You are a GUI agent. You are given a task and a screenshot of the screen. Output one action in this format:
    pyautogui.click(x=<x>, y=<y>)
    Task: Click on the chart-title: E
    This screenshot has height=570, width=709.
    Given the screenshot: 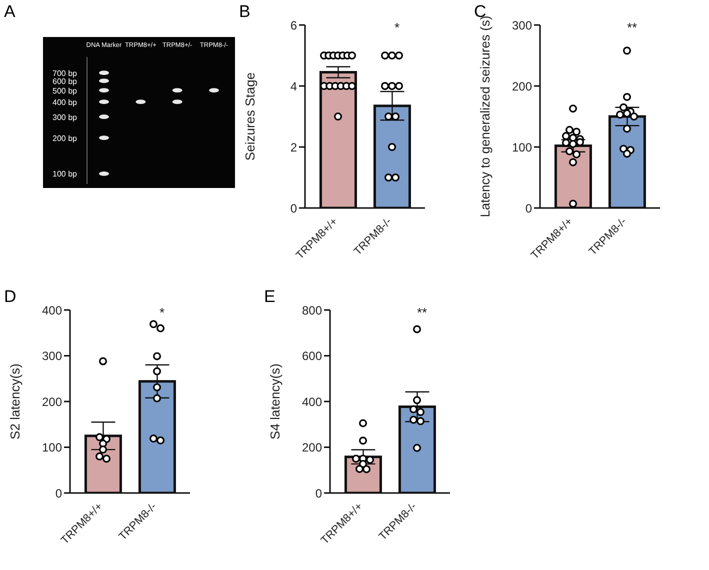 What is the action you would take?
    pyautogui.click(x=270, y=297)
    